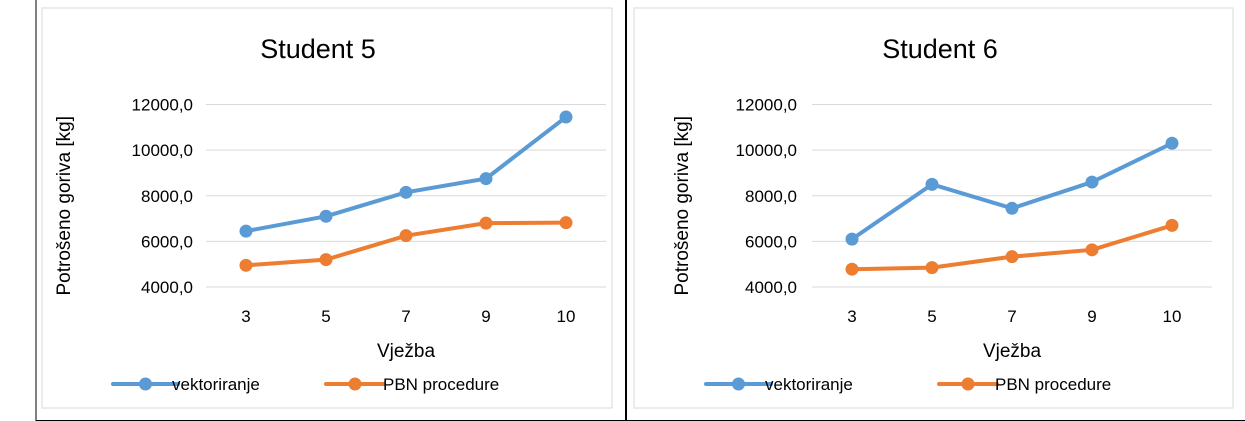 Image resolution: width=1245 pixels, height=421 pixels. Describe the element at coordinates (318, 49) in the screenshot. I see `chart-title: Student 5` at that location.